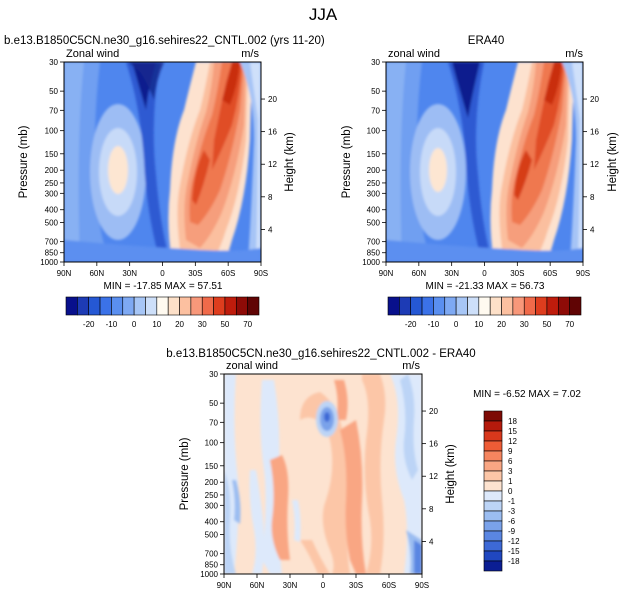  What do you see at coordinates (53, 110) in the screenshot?
I see `model-ytick-label: 70` at bounding box center [53, 110].